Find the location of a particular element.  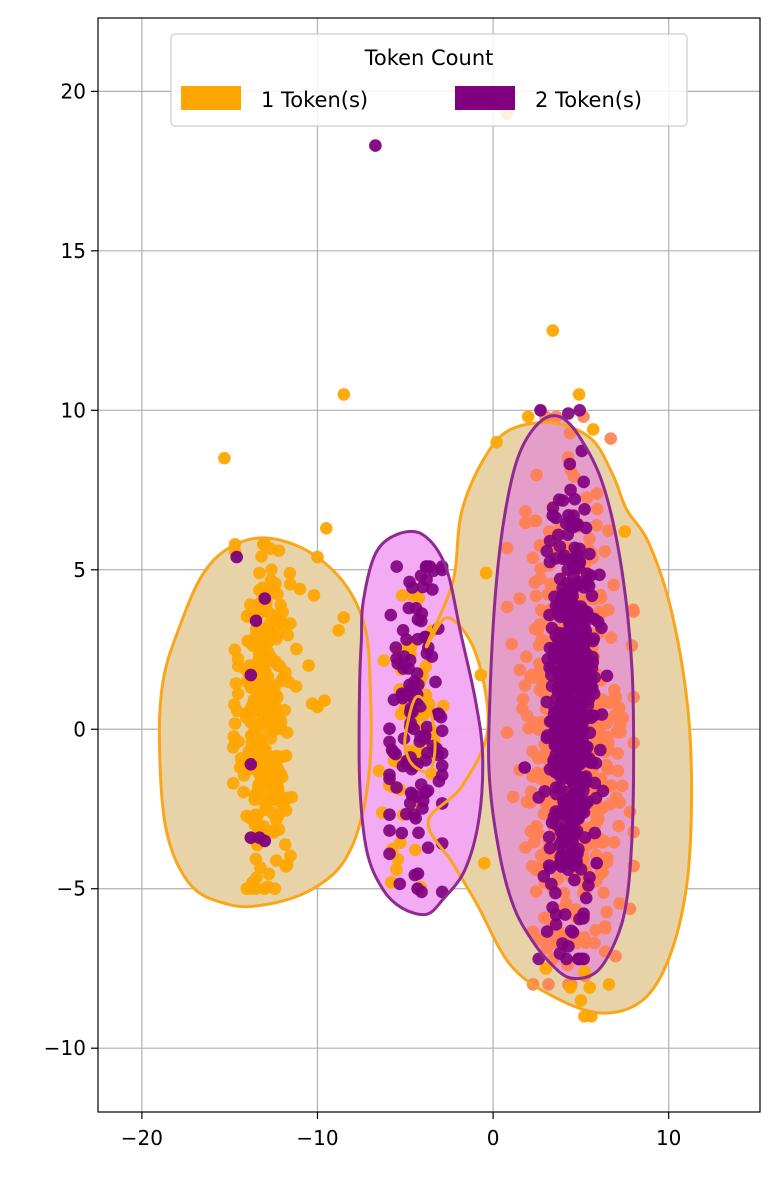

contour-line-2-token is located at coordinates (421, 723).